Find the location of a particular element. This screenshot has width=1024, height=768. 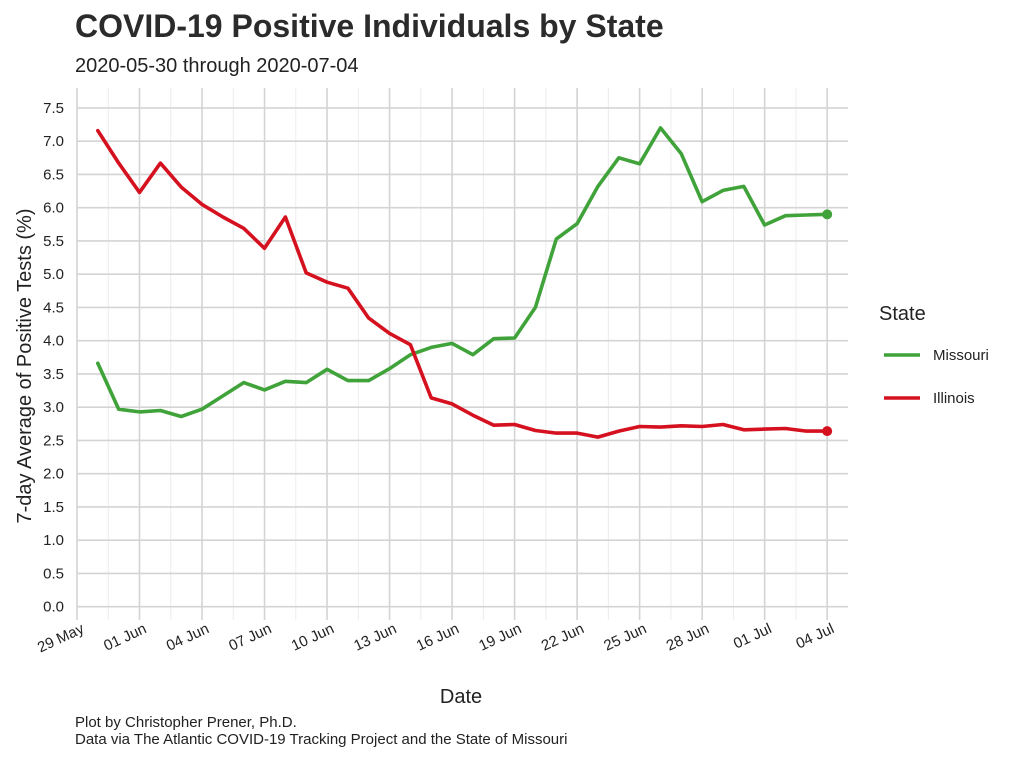

x-tick-label: 28 Jun is located at coordinates (688, 637).